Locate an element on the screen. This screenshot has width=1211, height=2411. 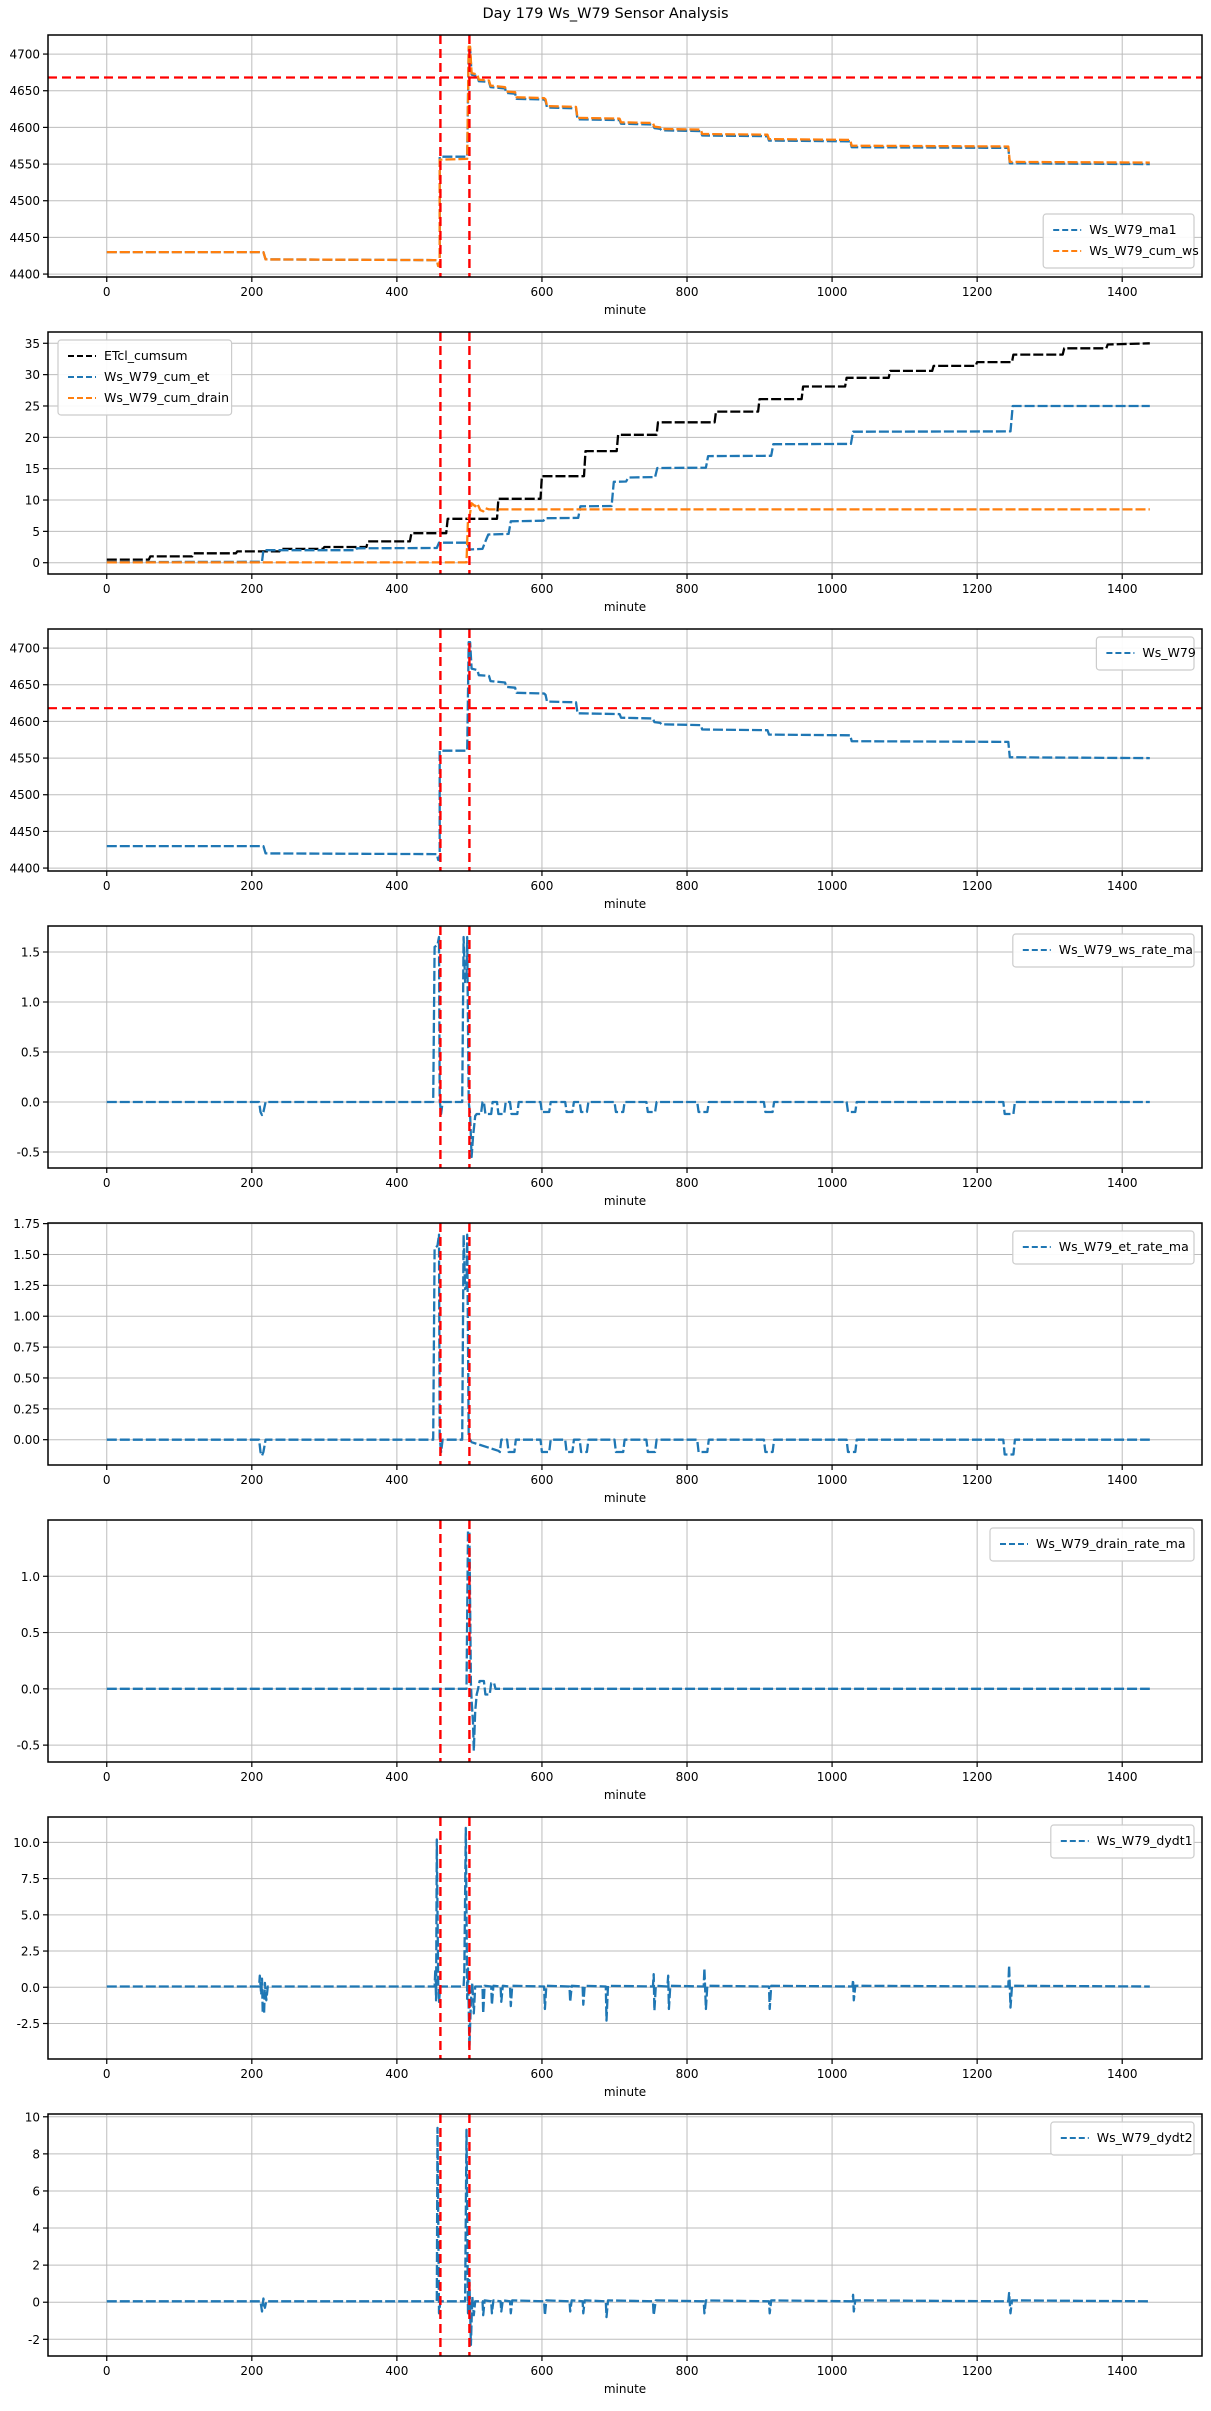
y-tick-label: 10.0 is located at coordinates (26, 1843).